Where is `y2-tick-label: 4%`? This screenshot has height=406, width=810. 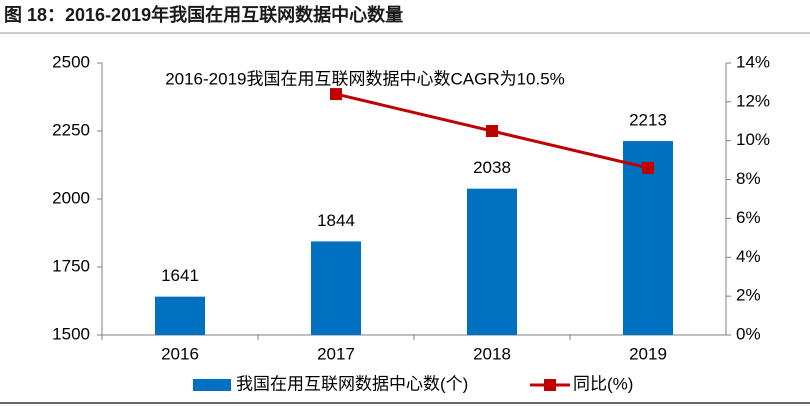 y2-tick-label: 4% is located at coordinates (748, 256).